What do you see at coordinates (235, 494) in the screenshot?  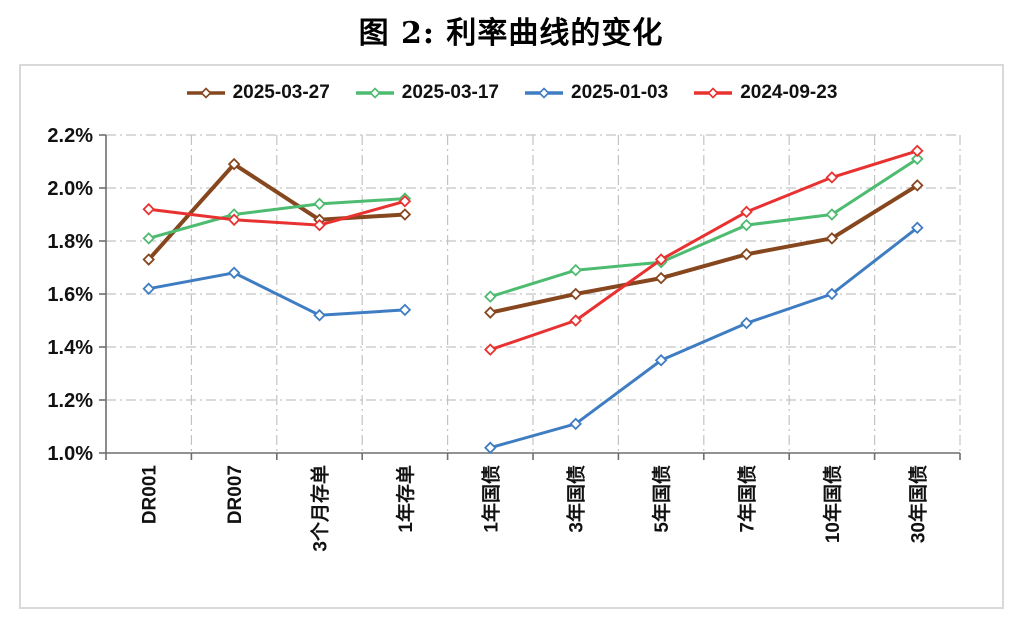 I see `x-tick-label: DR007` at bounding box center [235, 494].